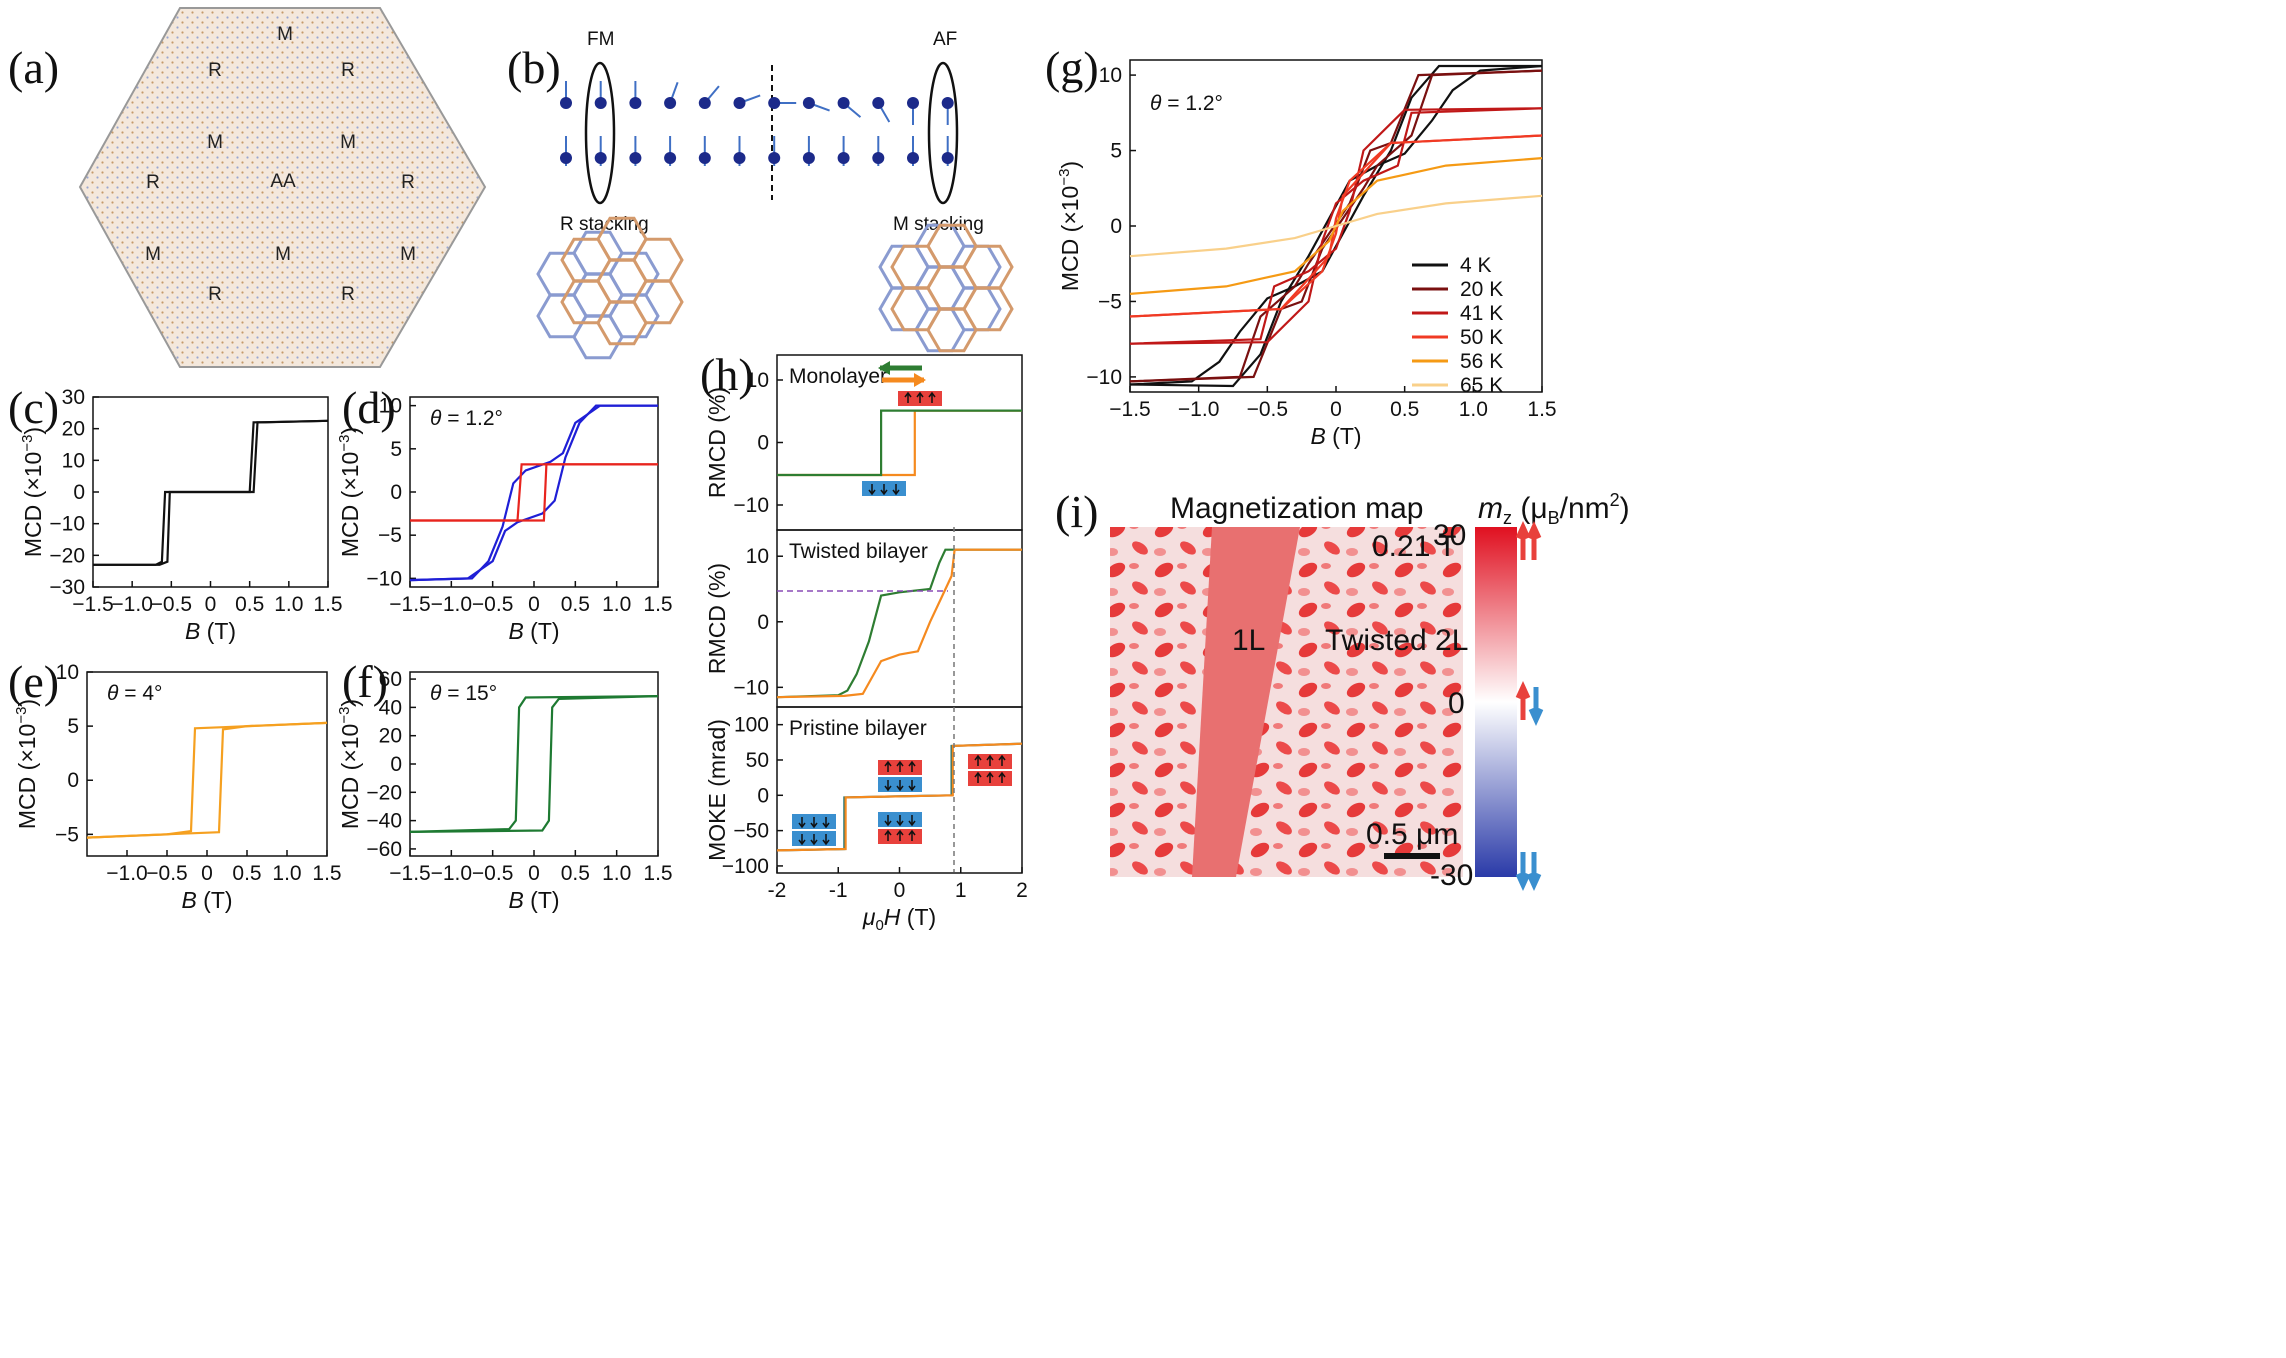 The height and width of the screenshot is (1358, 2286). I want to click on af-label: AF, so click(945, 39).